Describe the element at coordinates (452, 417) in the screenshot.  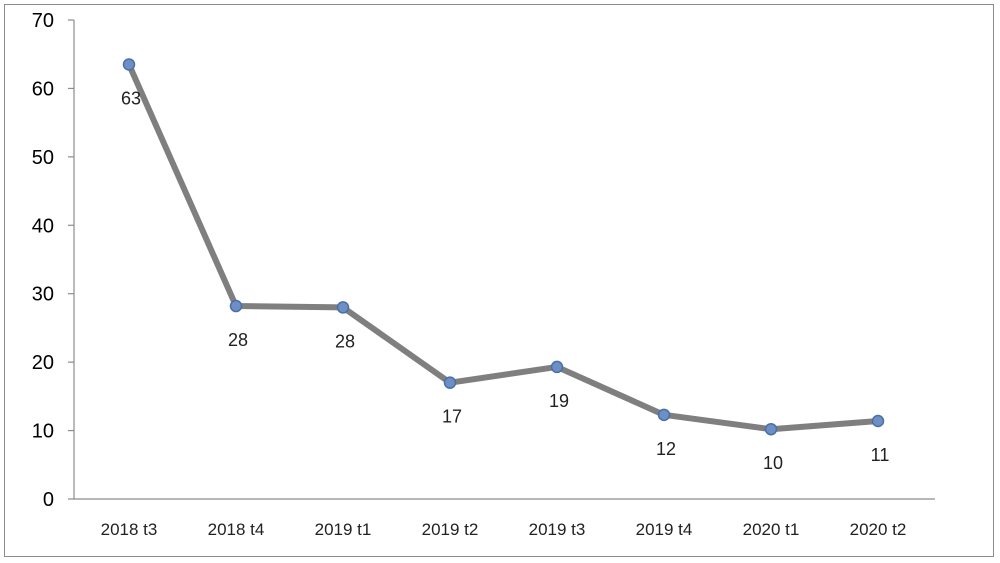
I see `data-label: 17` at that location.